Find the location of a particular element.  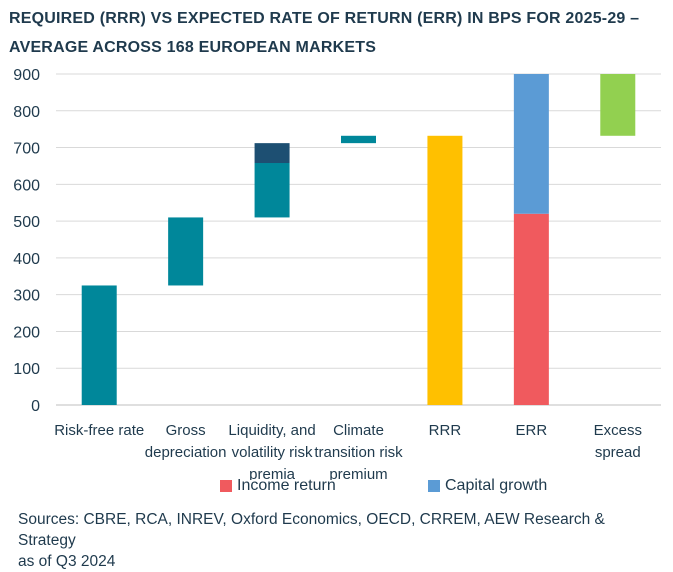

x-category-label-3-line-2: volatility risk is located at coordinates (272, 452).